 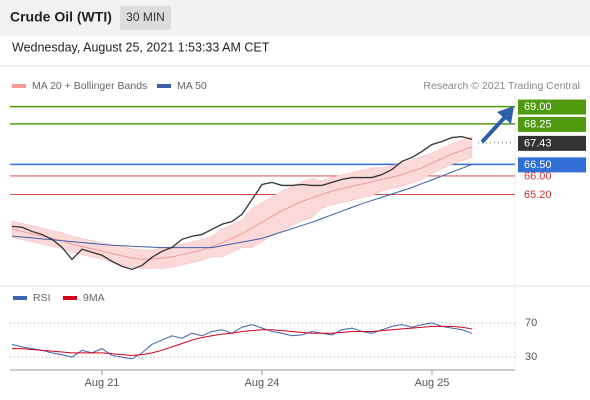 I want to click on level-label: 68.25, so click(x=538, y=124).